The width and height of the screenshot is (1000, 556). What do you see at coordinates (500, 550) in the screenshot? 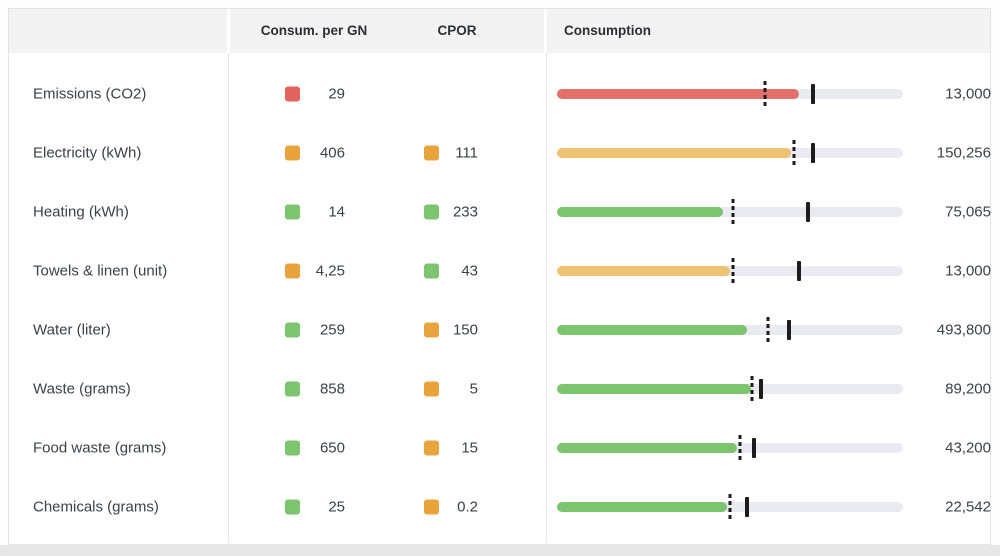
I see `page-background-strip` at bounding box center [500, 550].